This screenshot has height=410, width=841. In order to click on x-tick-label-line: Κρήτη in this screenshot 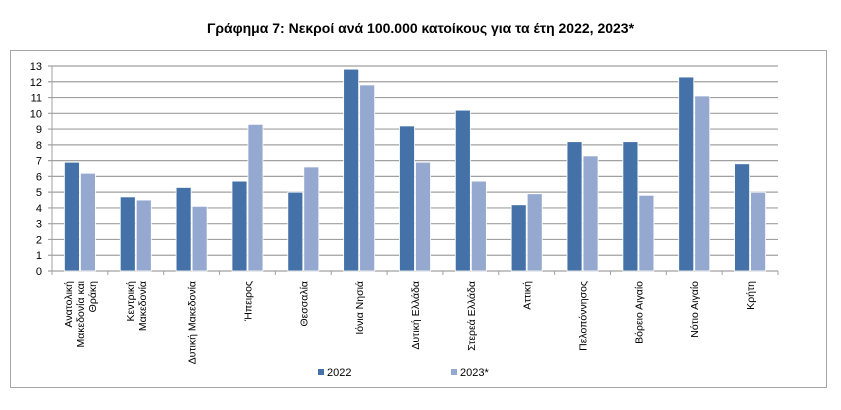, I will do `click(751, 295)`.